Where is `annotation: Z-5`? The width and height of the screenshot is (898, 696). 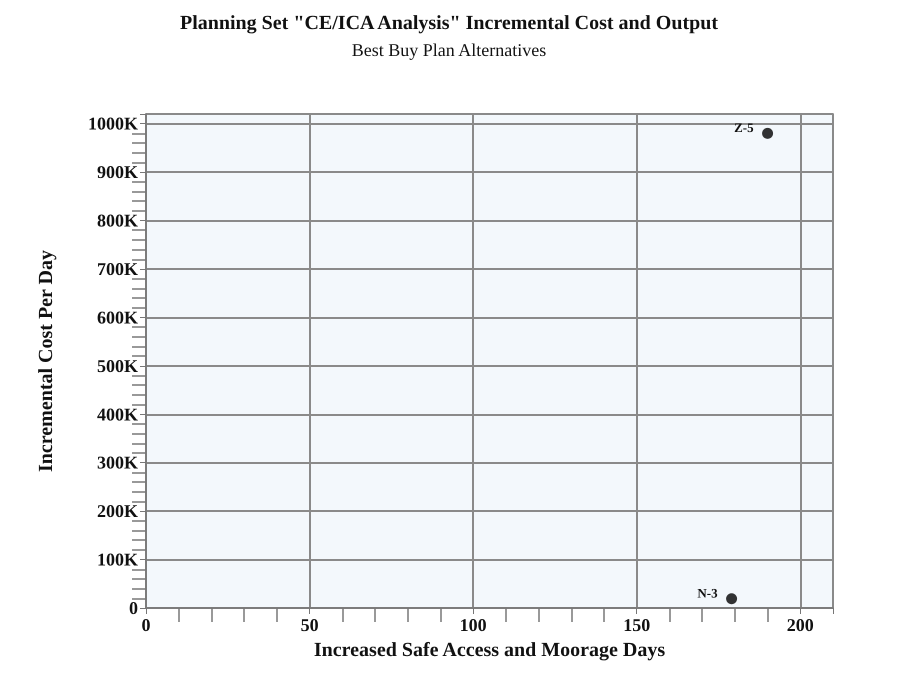
annotation: Z-5 is located at coordinates (744, 127).